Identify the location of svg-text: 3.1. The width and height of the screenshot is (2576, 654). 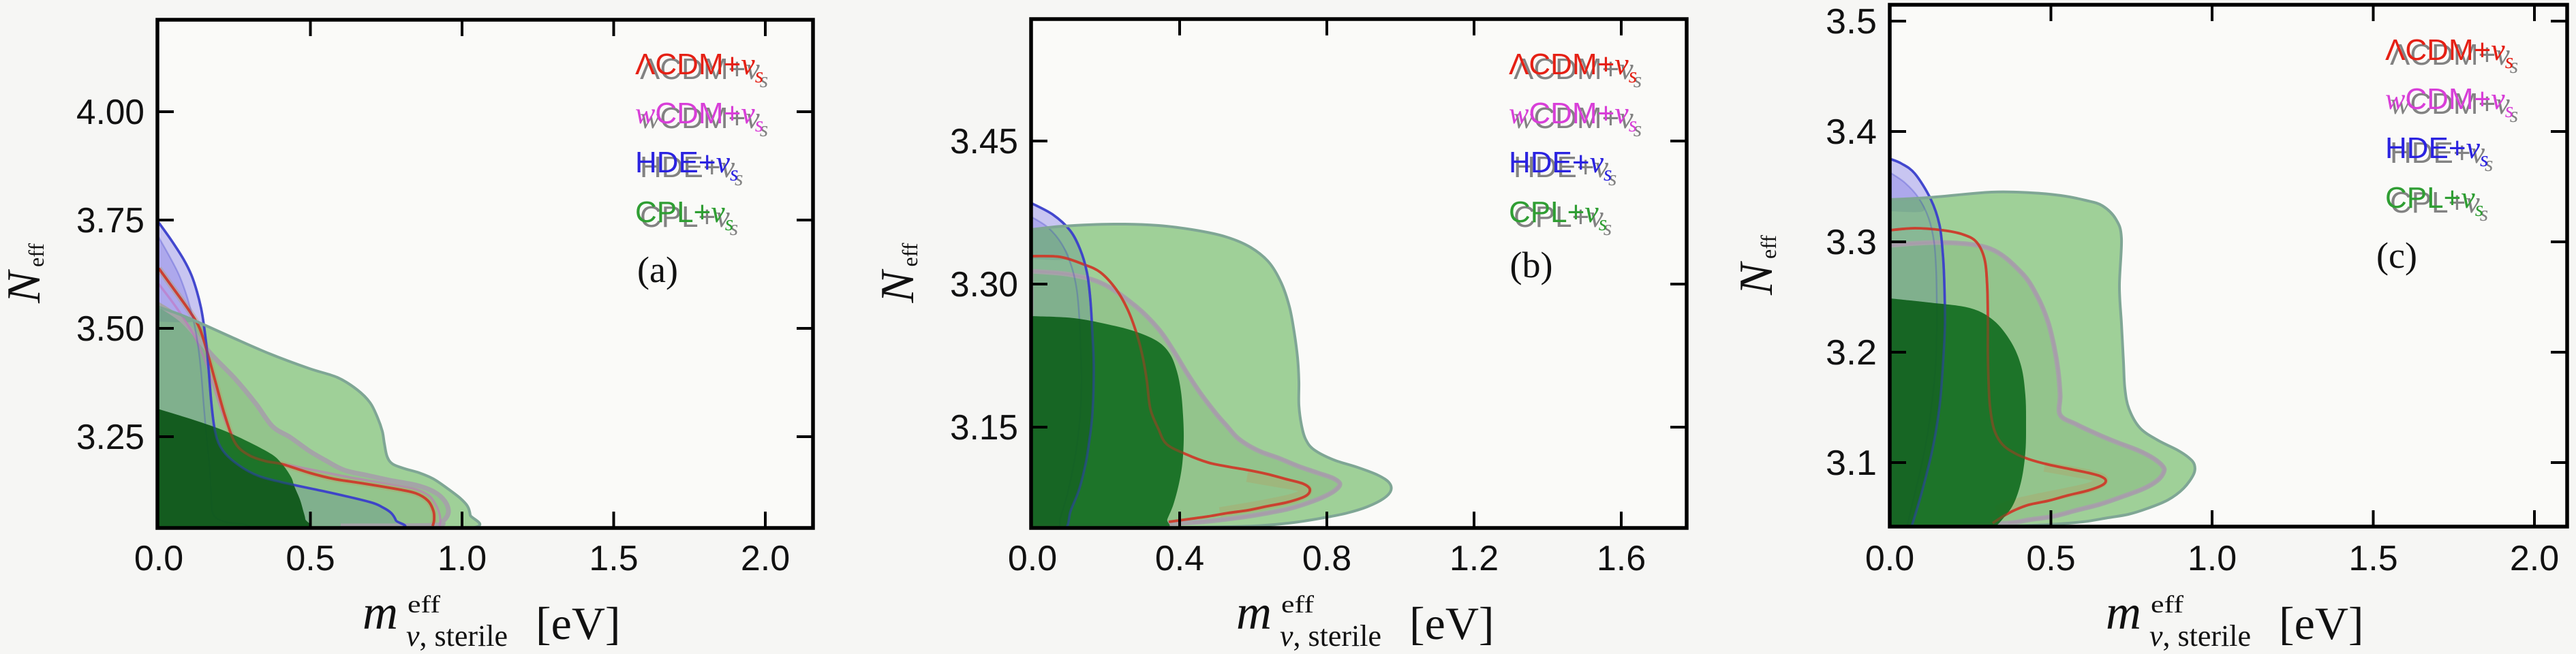
(1851, 463).